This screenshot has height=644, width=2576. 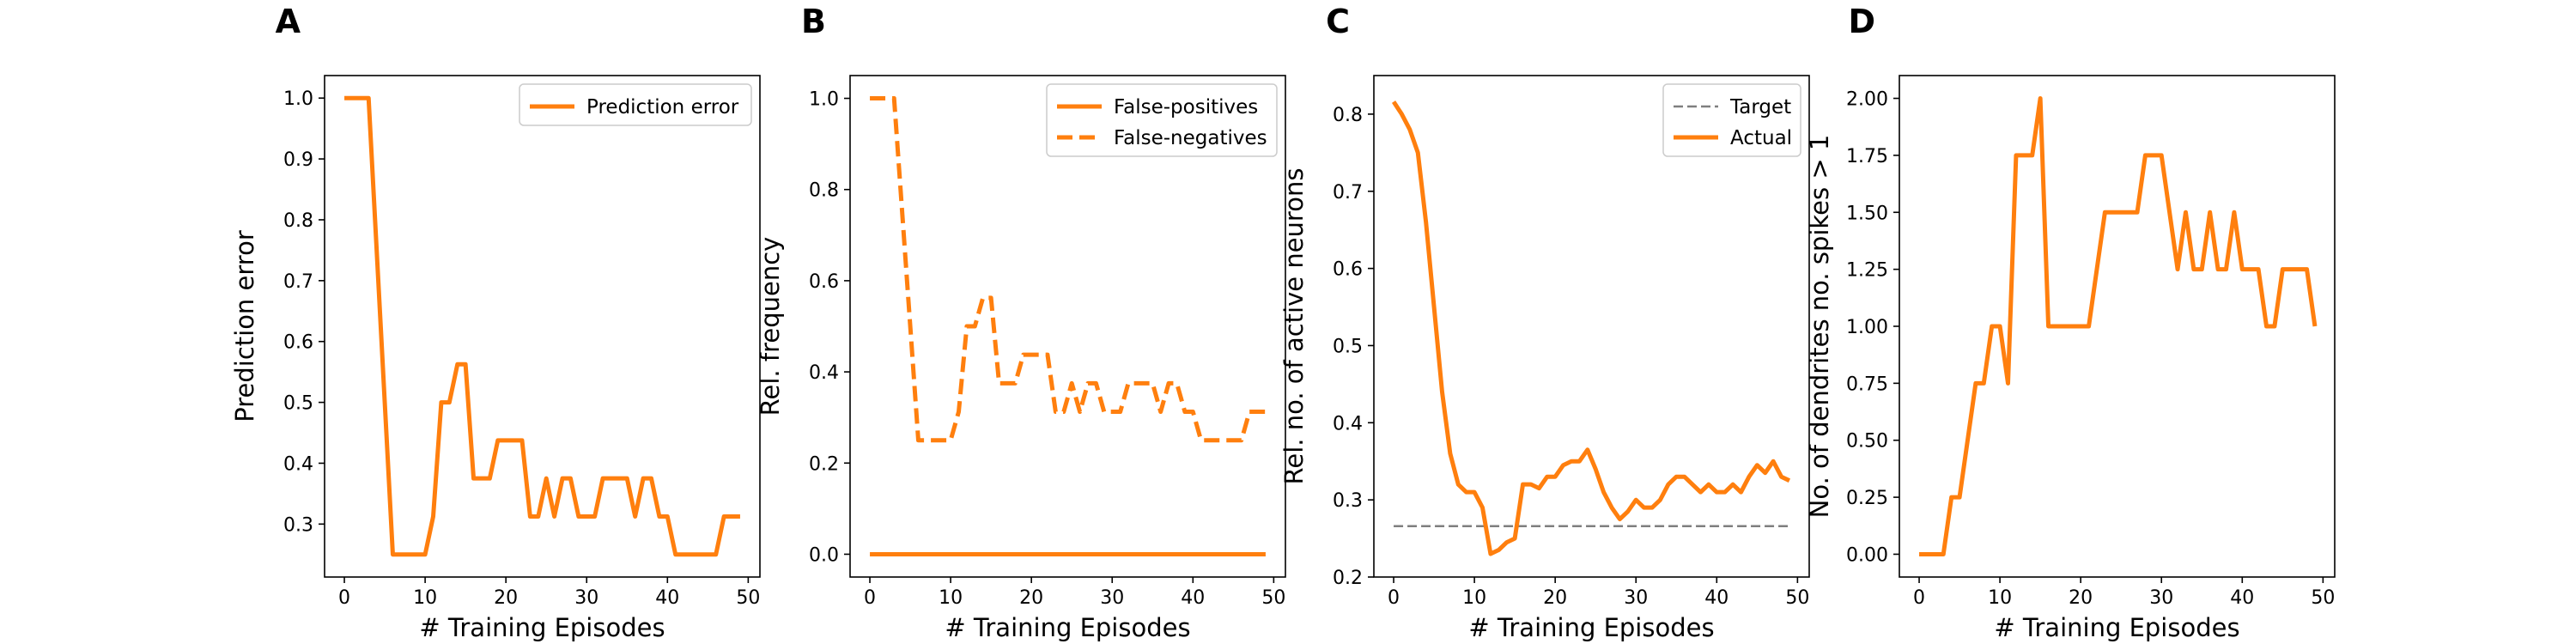 What do you see at coordinates (1867, 100) in the screenshot?
I see `y-tick-label: 2.00` at bounding box center [1867, 100].